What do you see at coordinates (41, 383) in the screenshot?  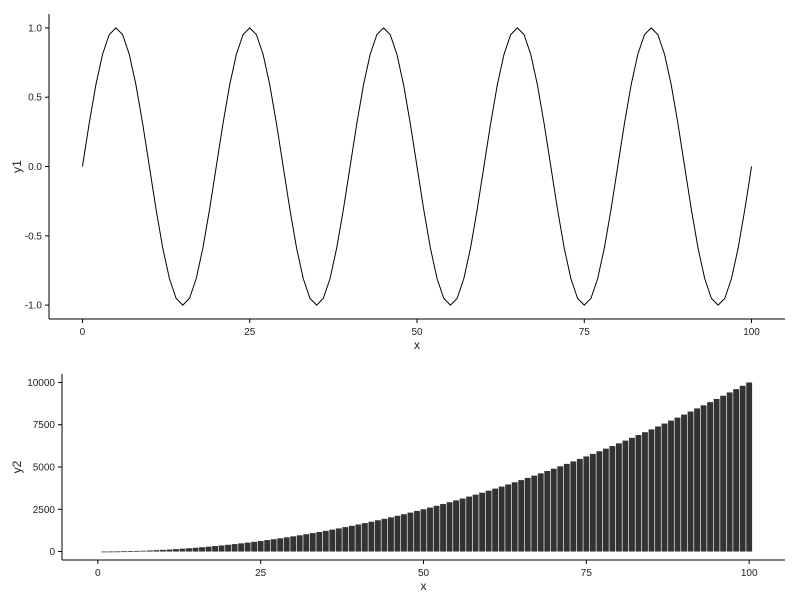 I see `y-tick-label: 10000` at bounding box center [41, 383].